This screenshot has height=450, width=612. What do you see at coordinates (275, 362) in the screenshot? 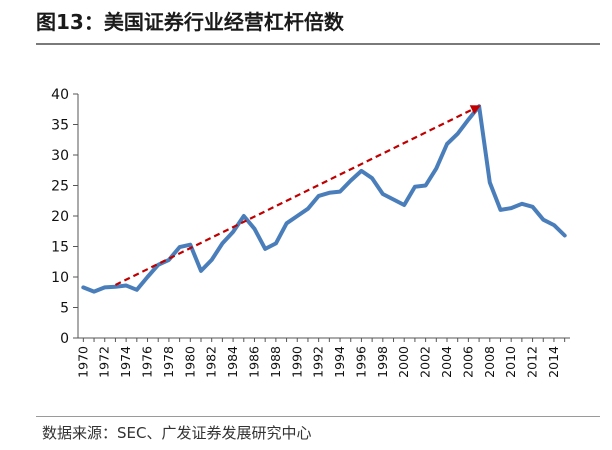
I see `x-tick-label: 1988` at bounding box center [275, 362].